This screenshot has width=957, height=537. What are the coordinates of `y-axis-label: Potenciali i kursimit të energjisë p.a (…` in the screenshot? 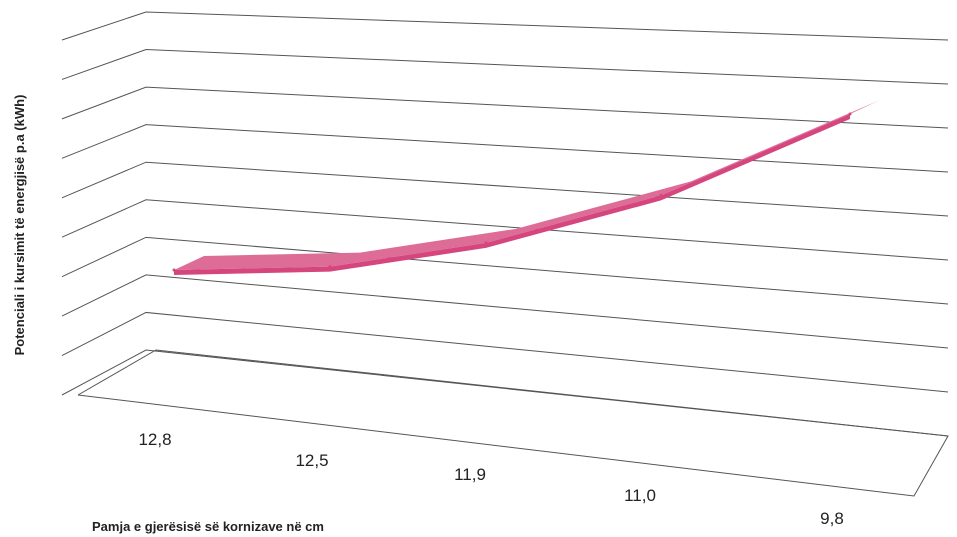 It's located at (19, 225).